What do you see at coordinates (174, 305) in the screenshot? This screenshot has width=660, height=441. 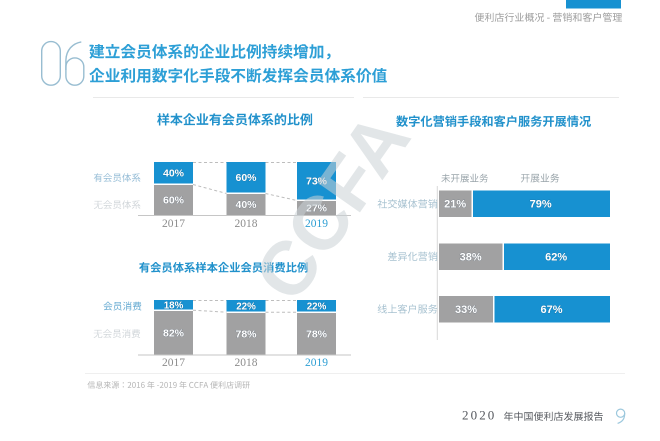 I see `svg-text: 18%` at bounding box center [174, 305].